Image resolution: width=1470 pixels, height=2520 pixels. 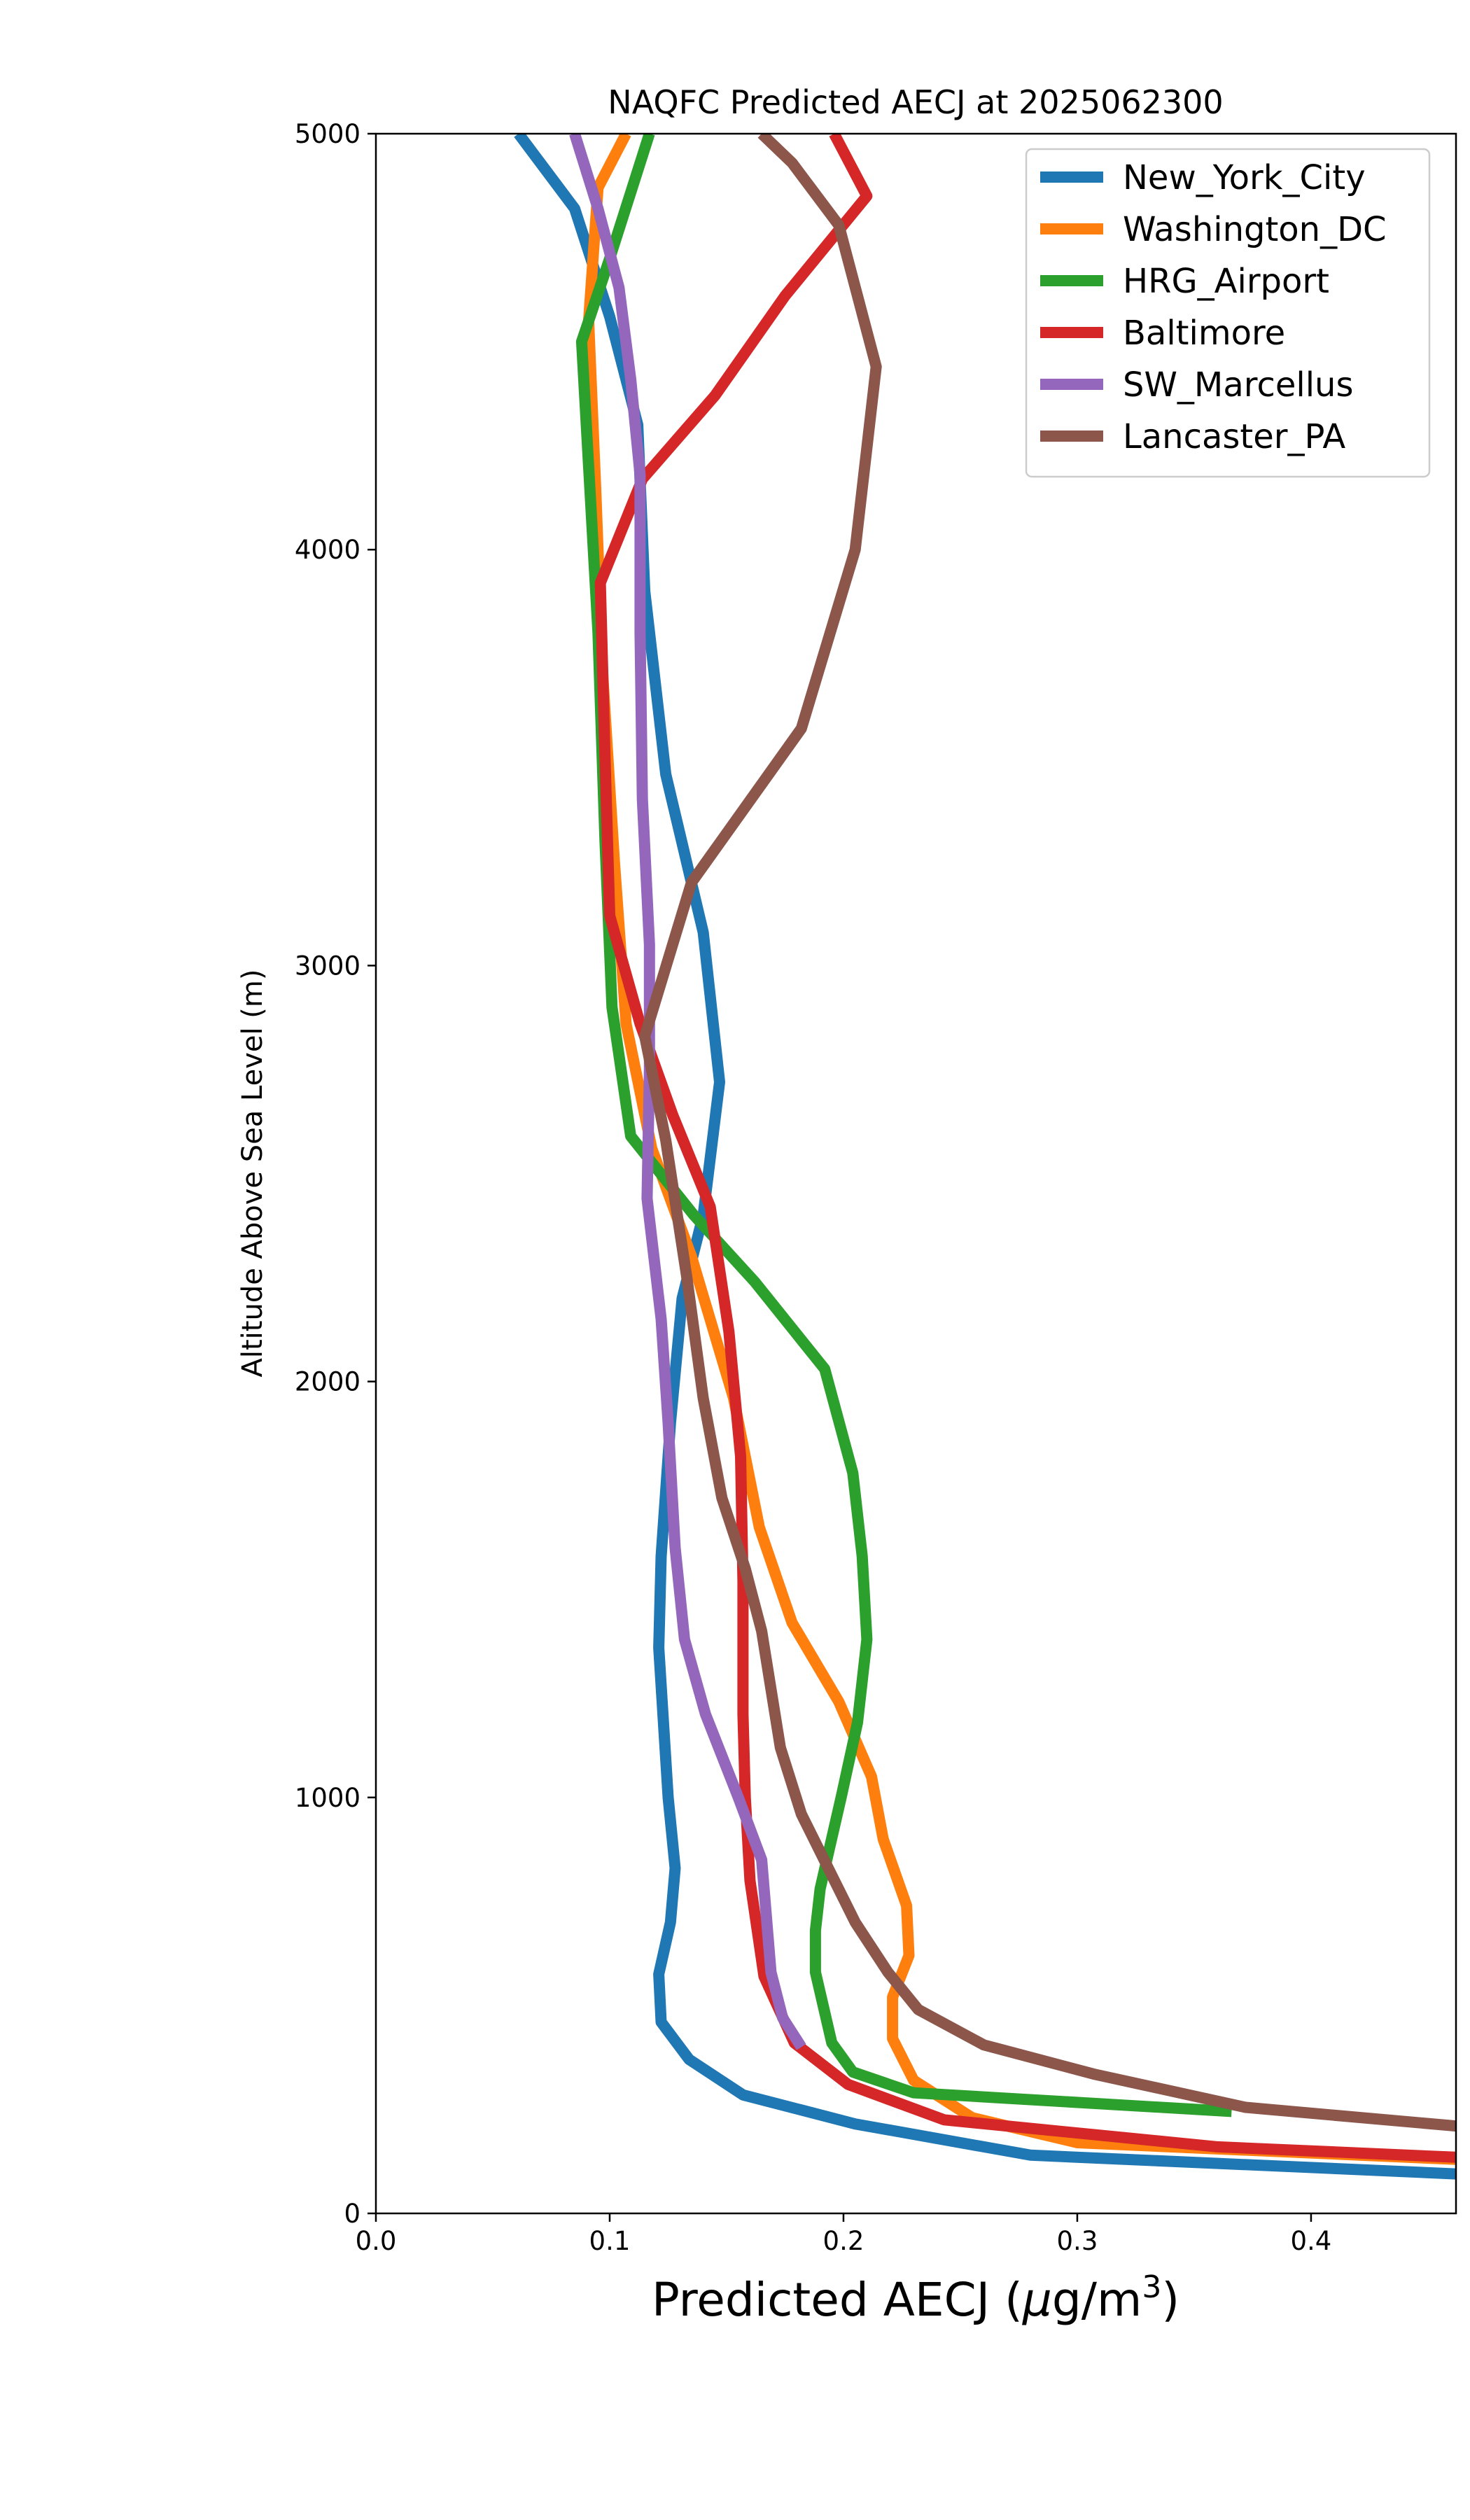 What do you see at coordinates (253, 1173) in the screenshot?
I see `y-axis-label: Altitude Above Sea Level (m)` at bounding box center [253, 1173].